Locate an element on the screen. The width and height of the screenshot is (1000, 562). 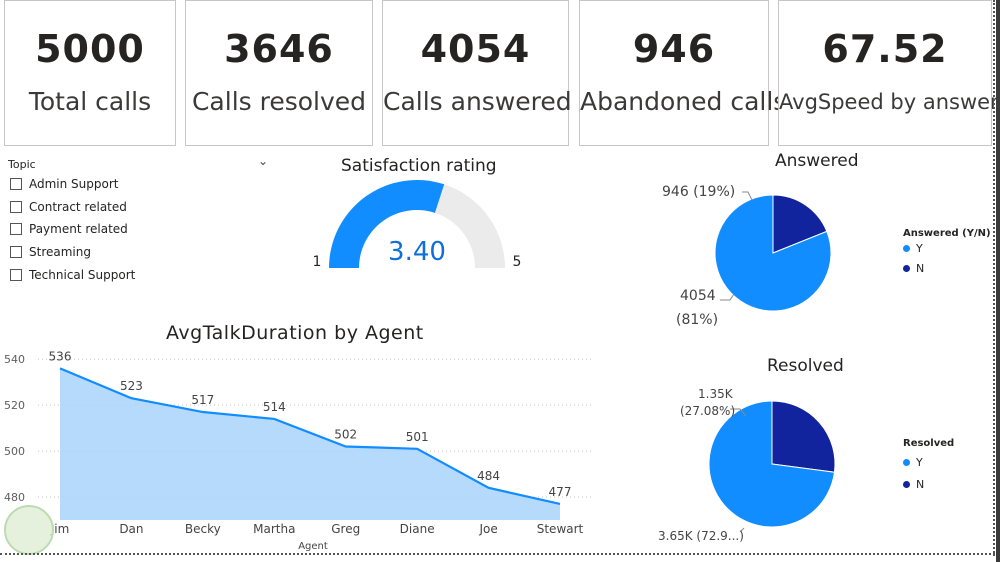
pie-data-label: (27.08%) is located at coordinates (707, 411).